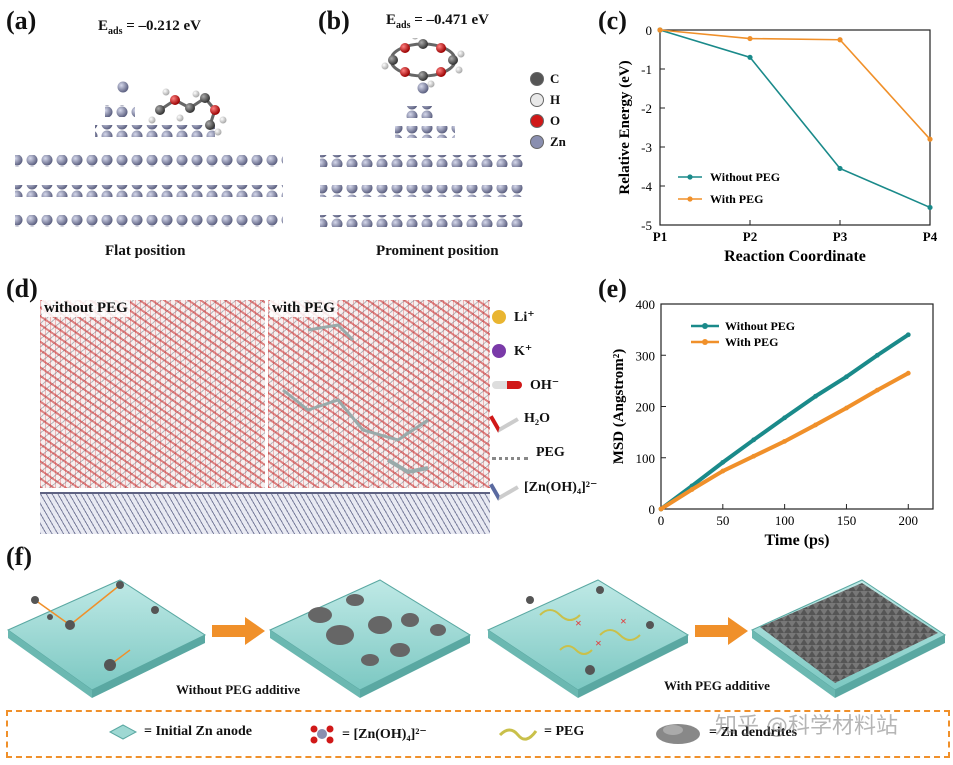 The image size is (953, 765). I want to click on species-legend-item: PEG, so click(549, 453).